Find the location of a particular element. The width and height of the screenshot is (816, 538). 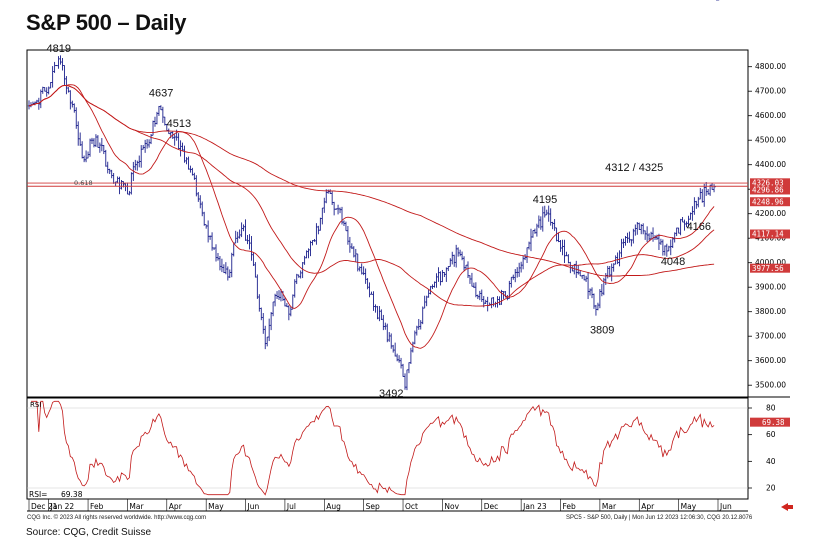

x-tick-label: Aug is located at coordinates (333, 506).